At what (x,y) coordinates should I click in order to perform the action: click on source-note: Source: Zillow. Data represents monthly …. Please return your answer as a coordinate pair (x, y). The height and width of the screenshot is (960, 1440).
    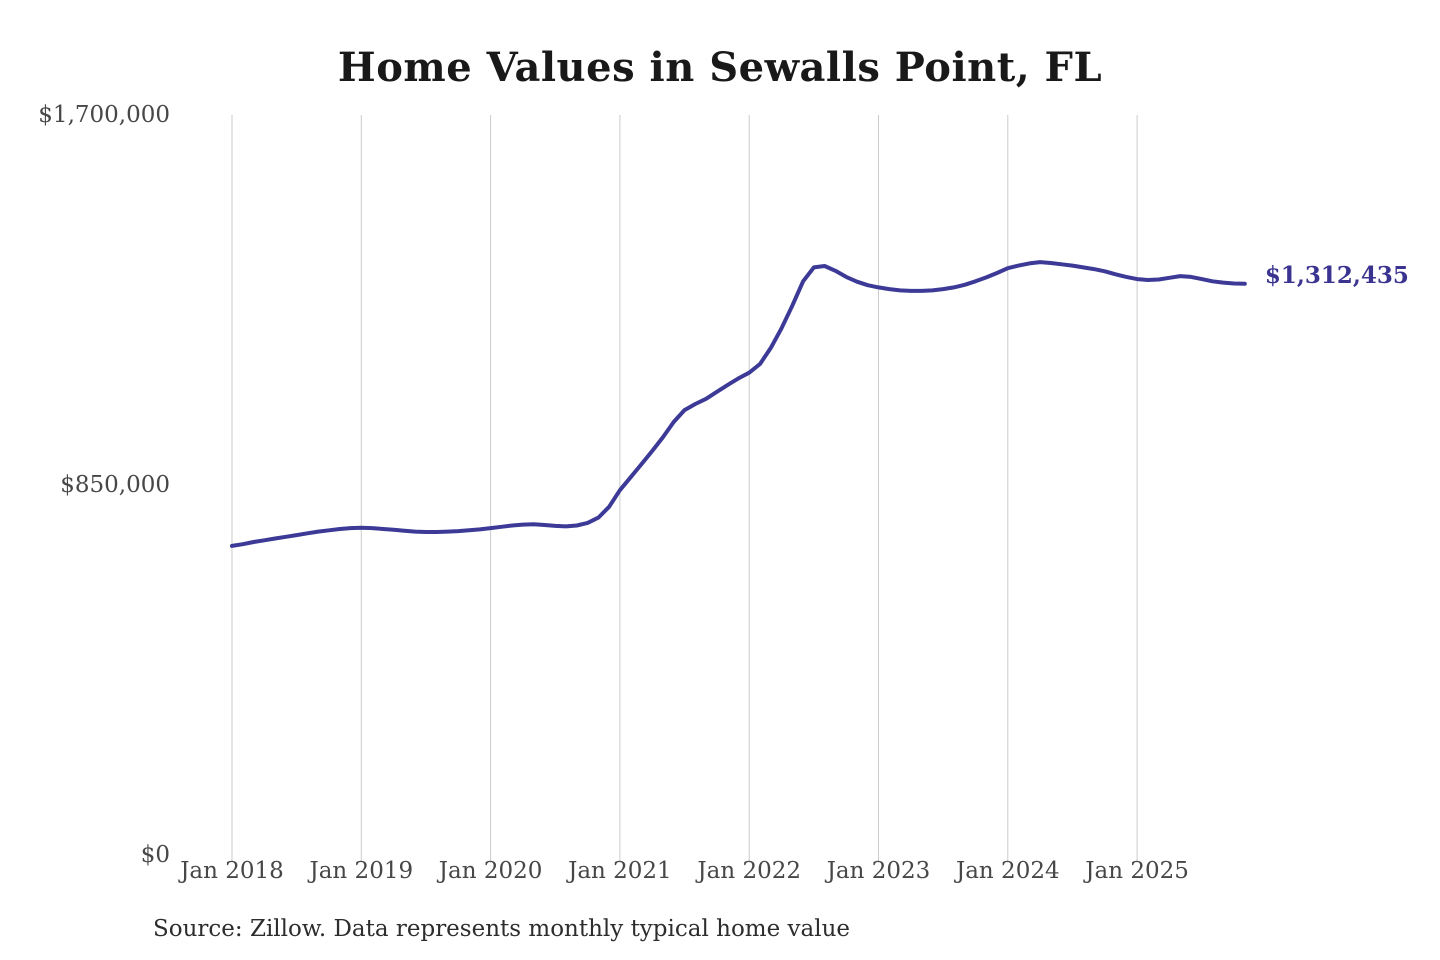
    Looking at the image, I should click on (502, 929).